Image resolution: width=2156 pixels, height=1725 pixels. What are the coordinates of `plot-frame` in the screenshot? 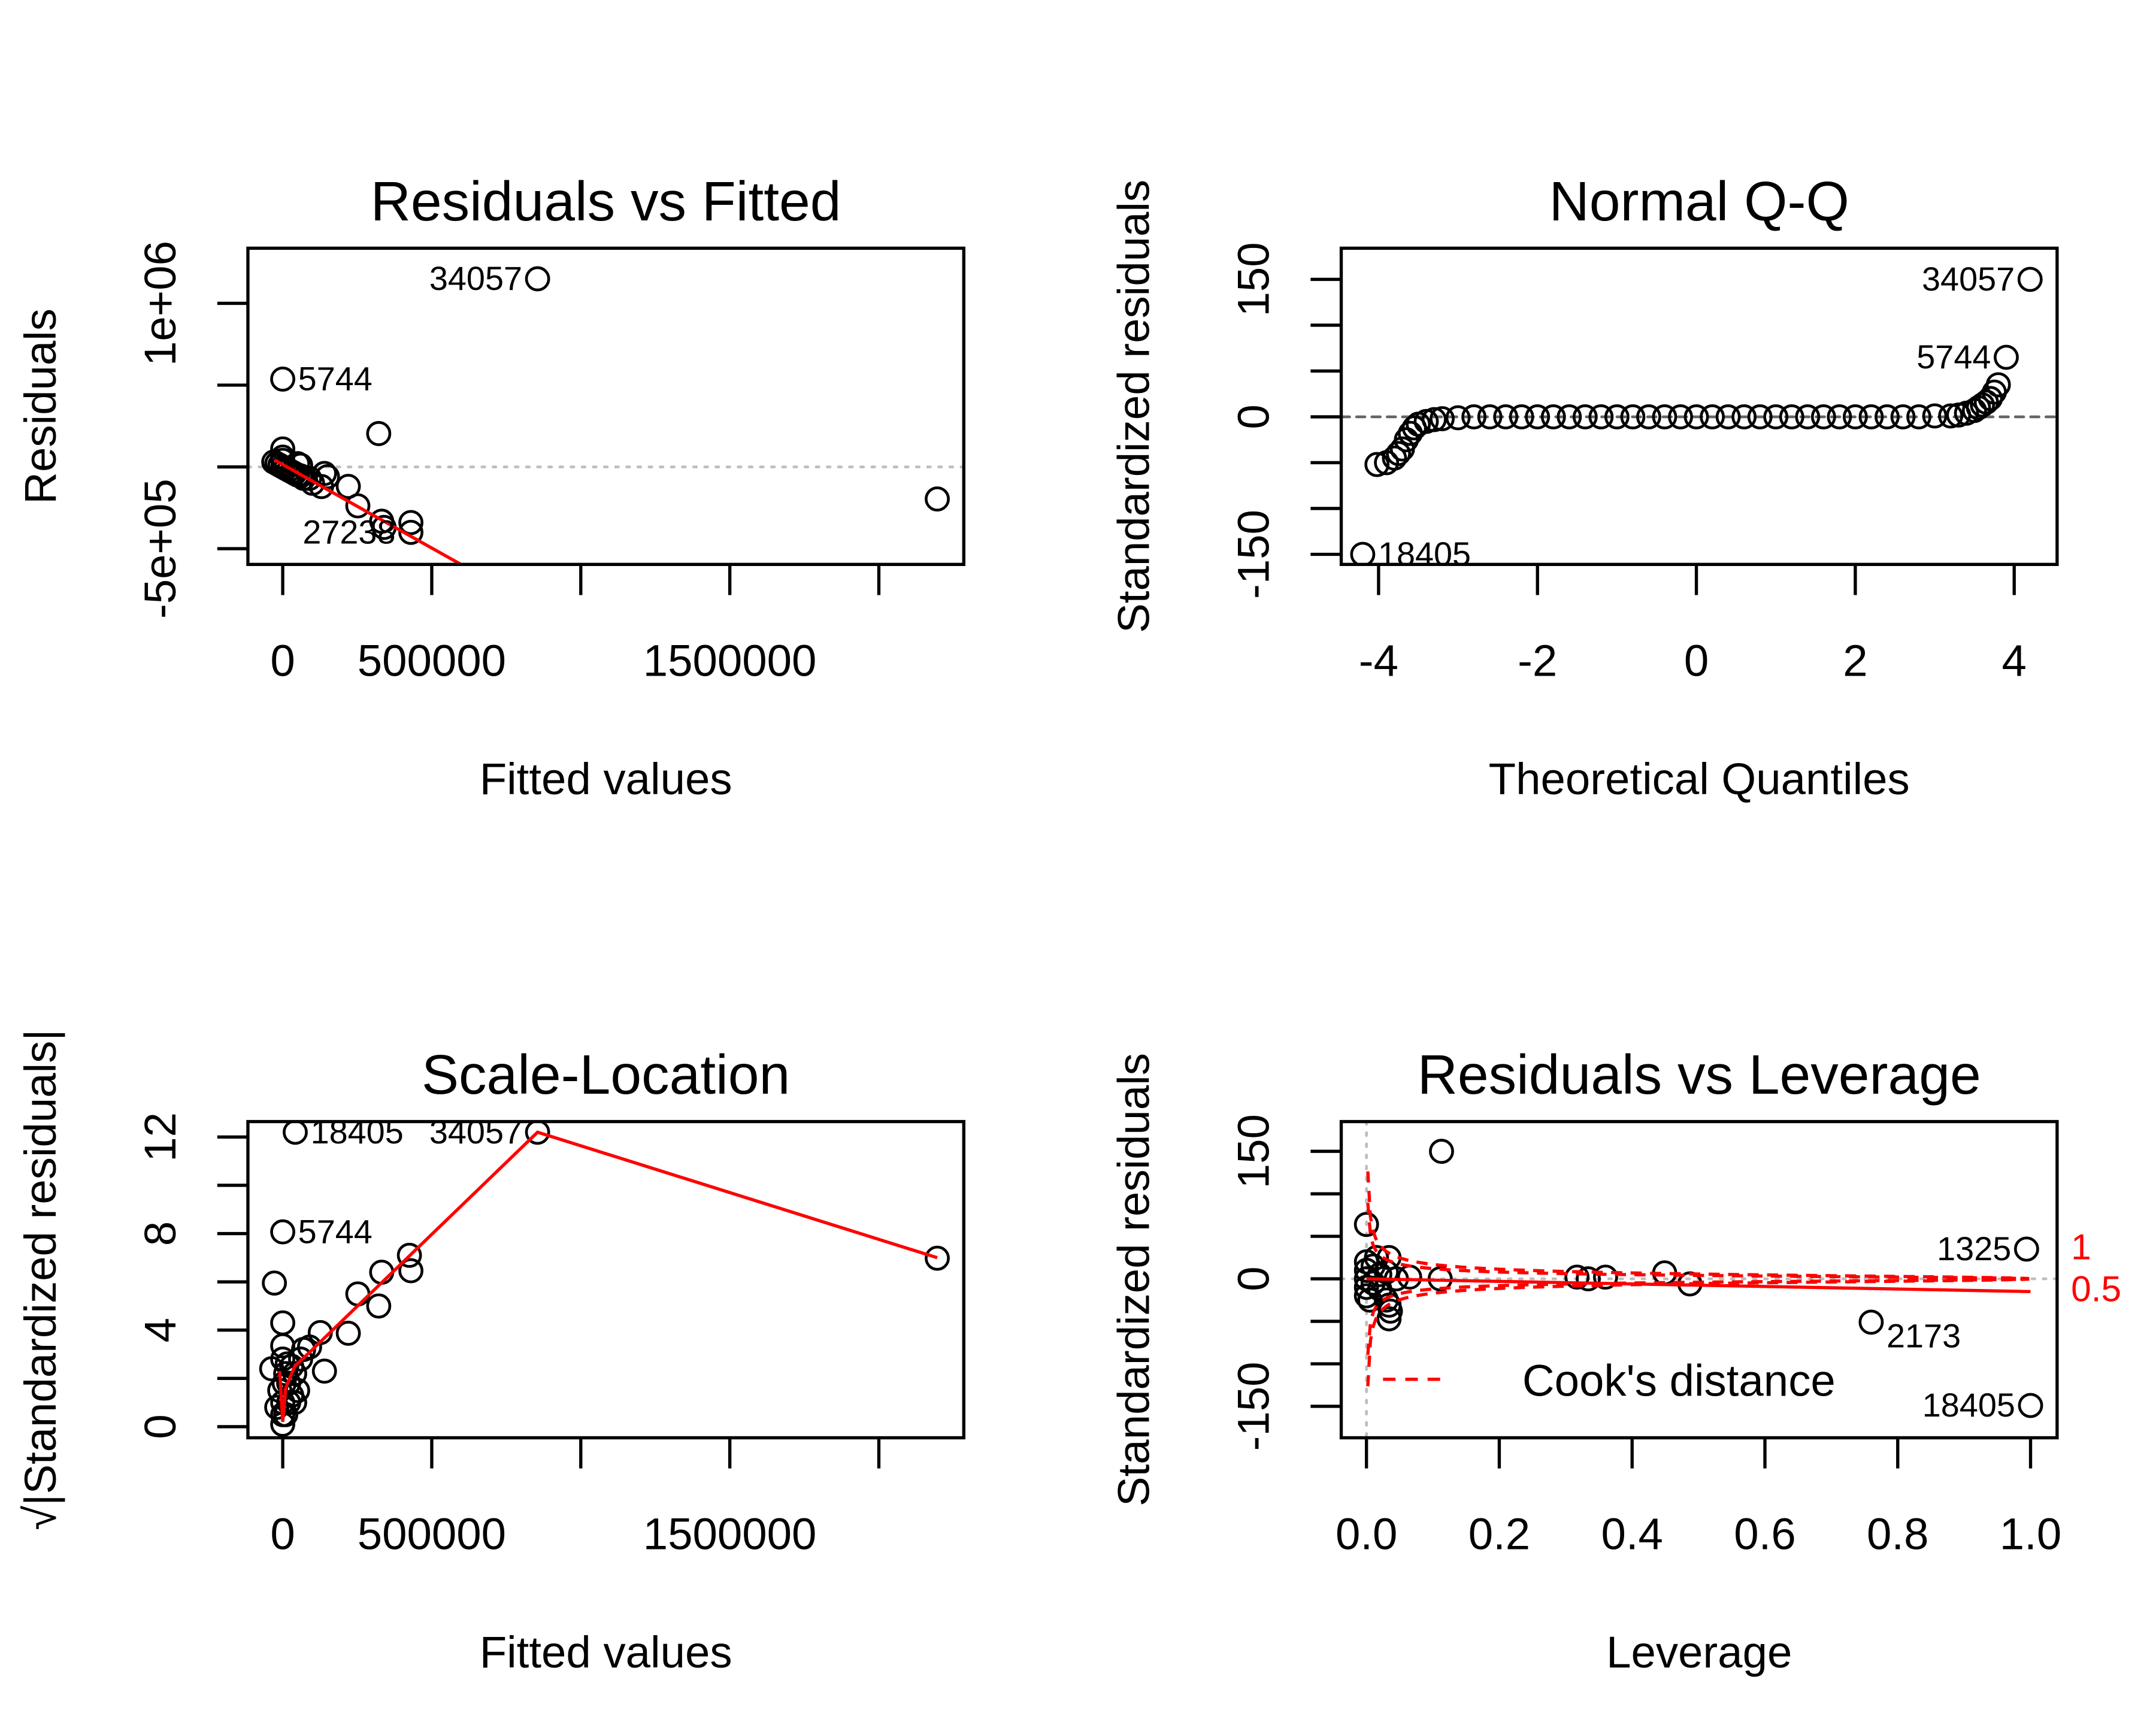 It's located at (605, 1279).